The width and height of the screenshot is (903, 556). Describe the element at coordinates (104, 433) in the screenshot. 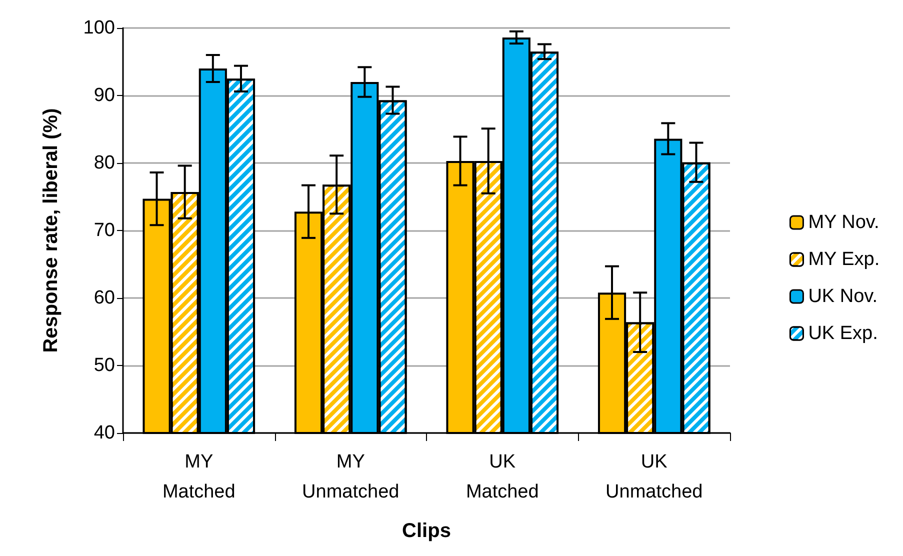

I see `y-tick-label: 40` at that location.